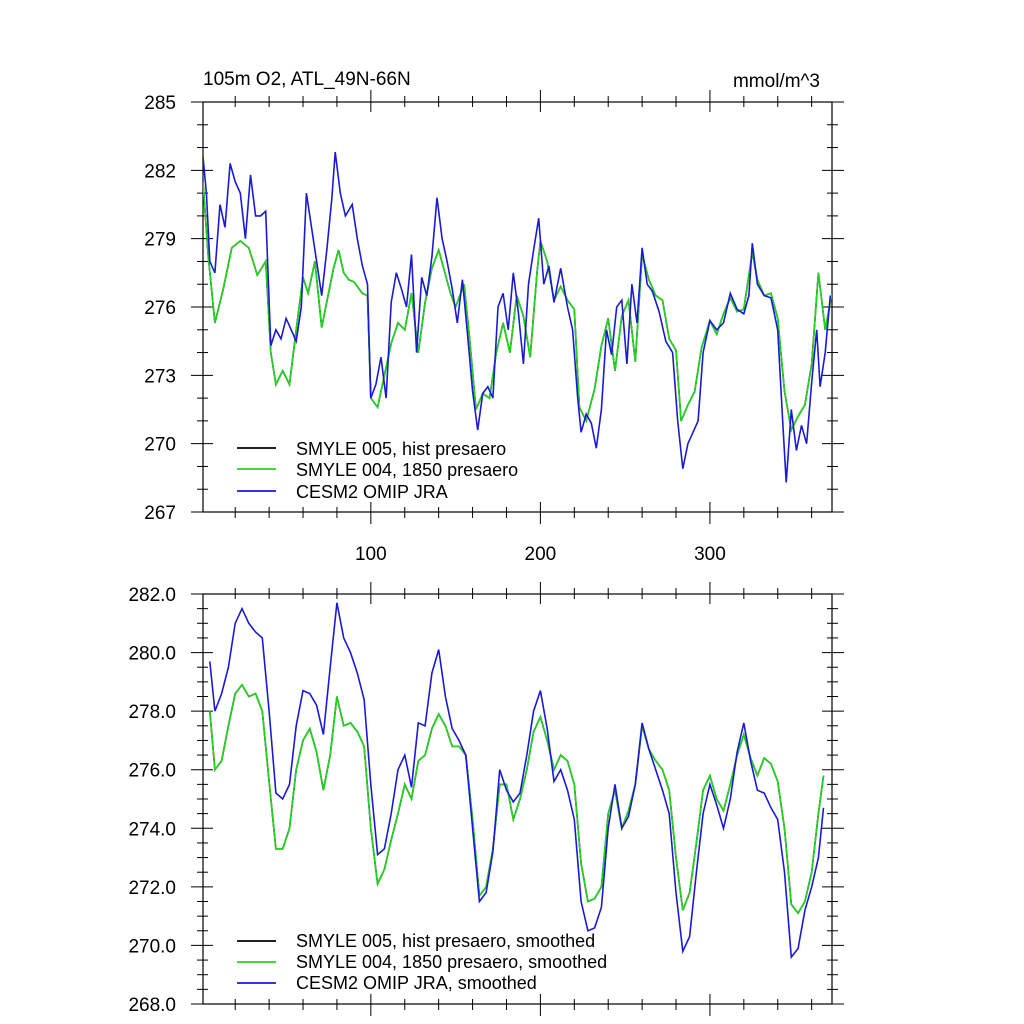 The width and height of the screenshot is (1024, 1024). I want to click on top-y-tick-label: 282, so click(160, 171).